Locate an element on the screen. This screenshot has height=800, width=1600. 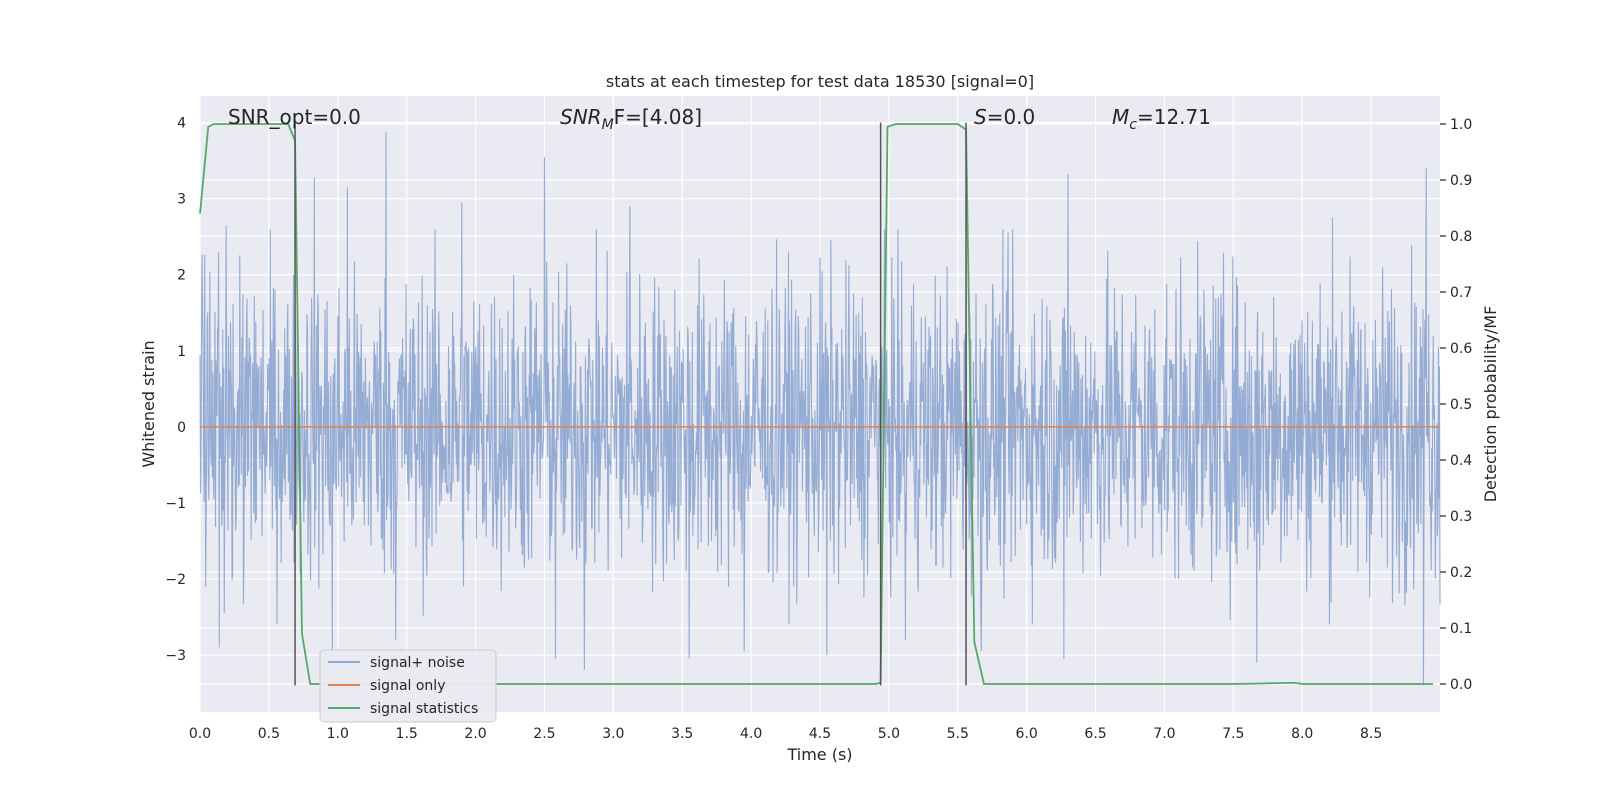
y2-tick-label: 0.3 is located at coordinates (1461, 517).